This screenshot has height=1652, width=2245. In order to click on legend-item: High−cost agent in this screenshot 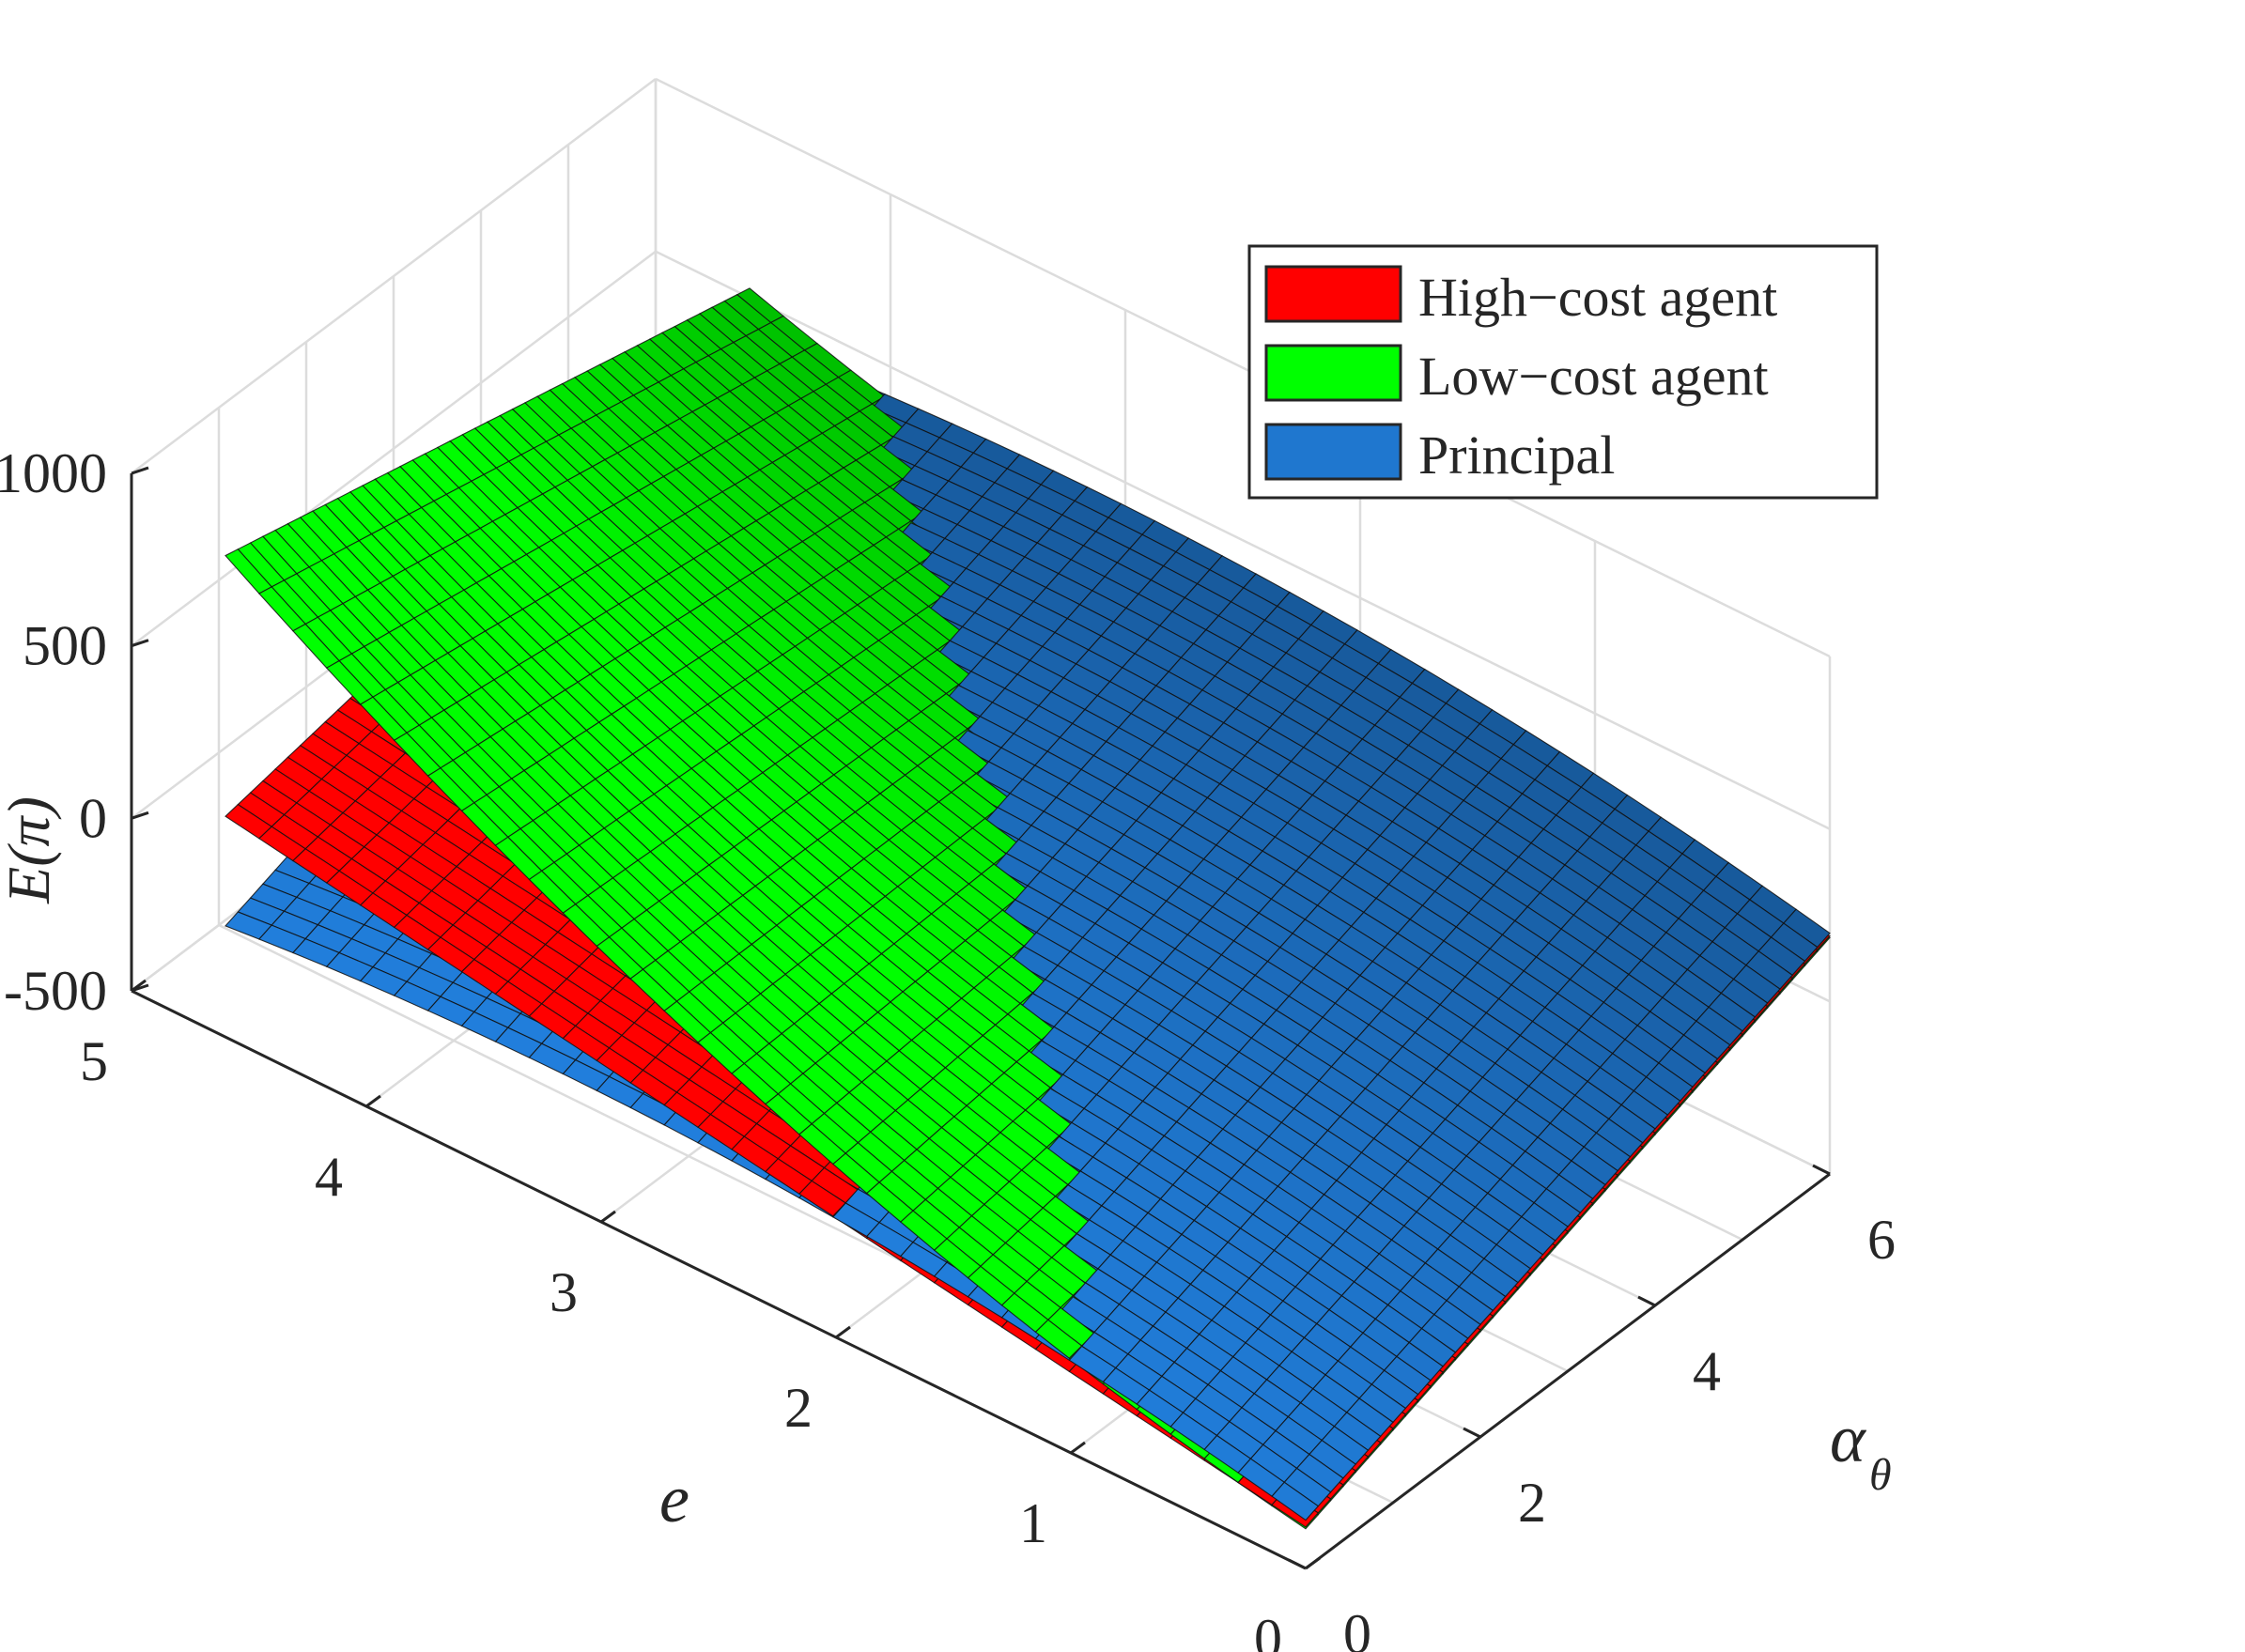, I will do `click(1520, 296)`.